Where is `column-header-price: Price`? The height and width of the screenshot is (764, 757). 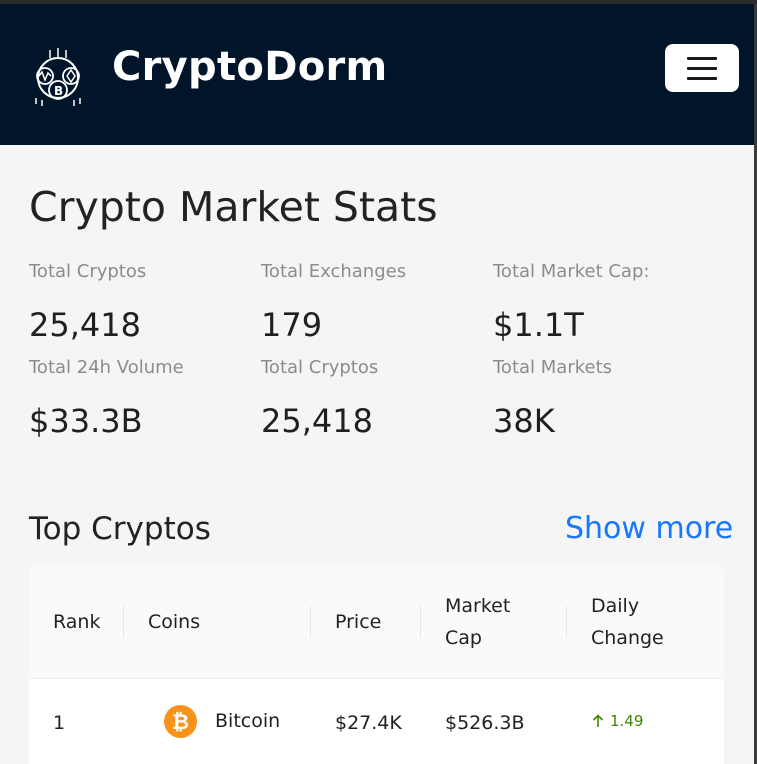
column-header-price: Price is located at coordinates (358, 622).